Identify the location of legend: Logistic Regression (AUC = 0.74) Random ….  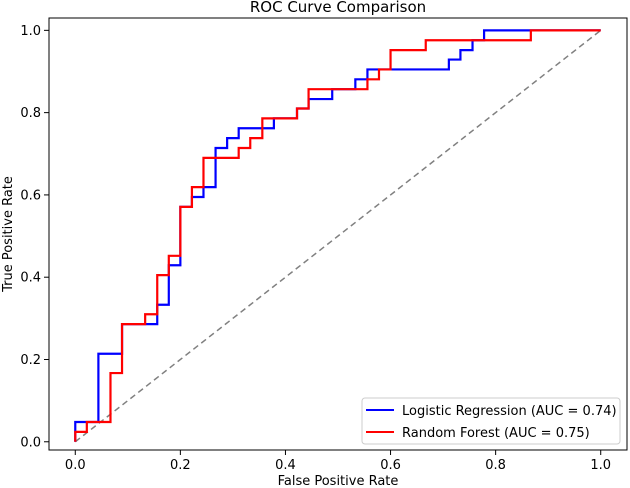
(491, 421).